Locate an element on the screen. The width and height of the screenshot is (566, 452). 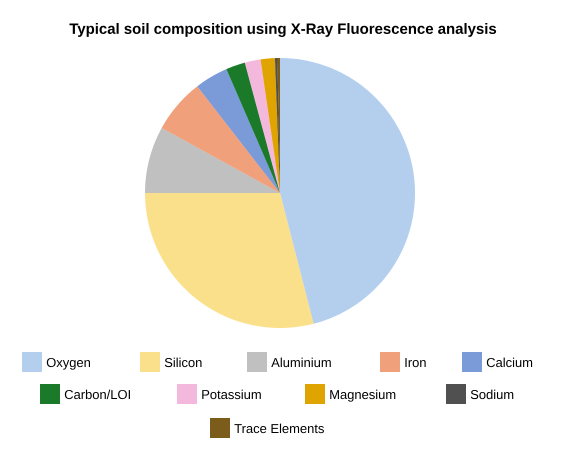
legend-label: Oxygen is located at coordinates (68, 364).